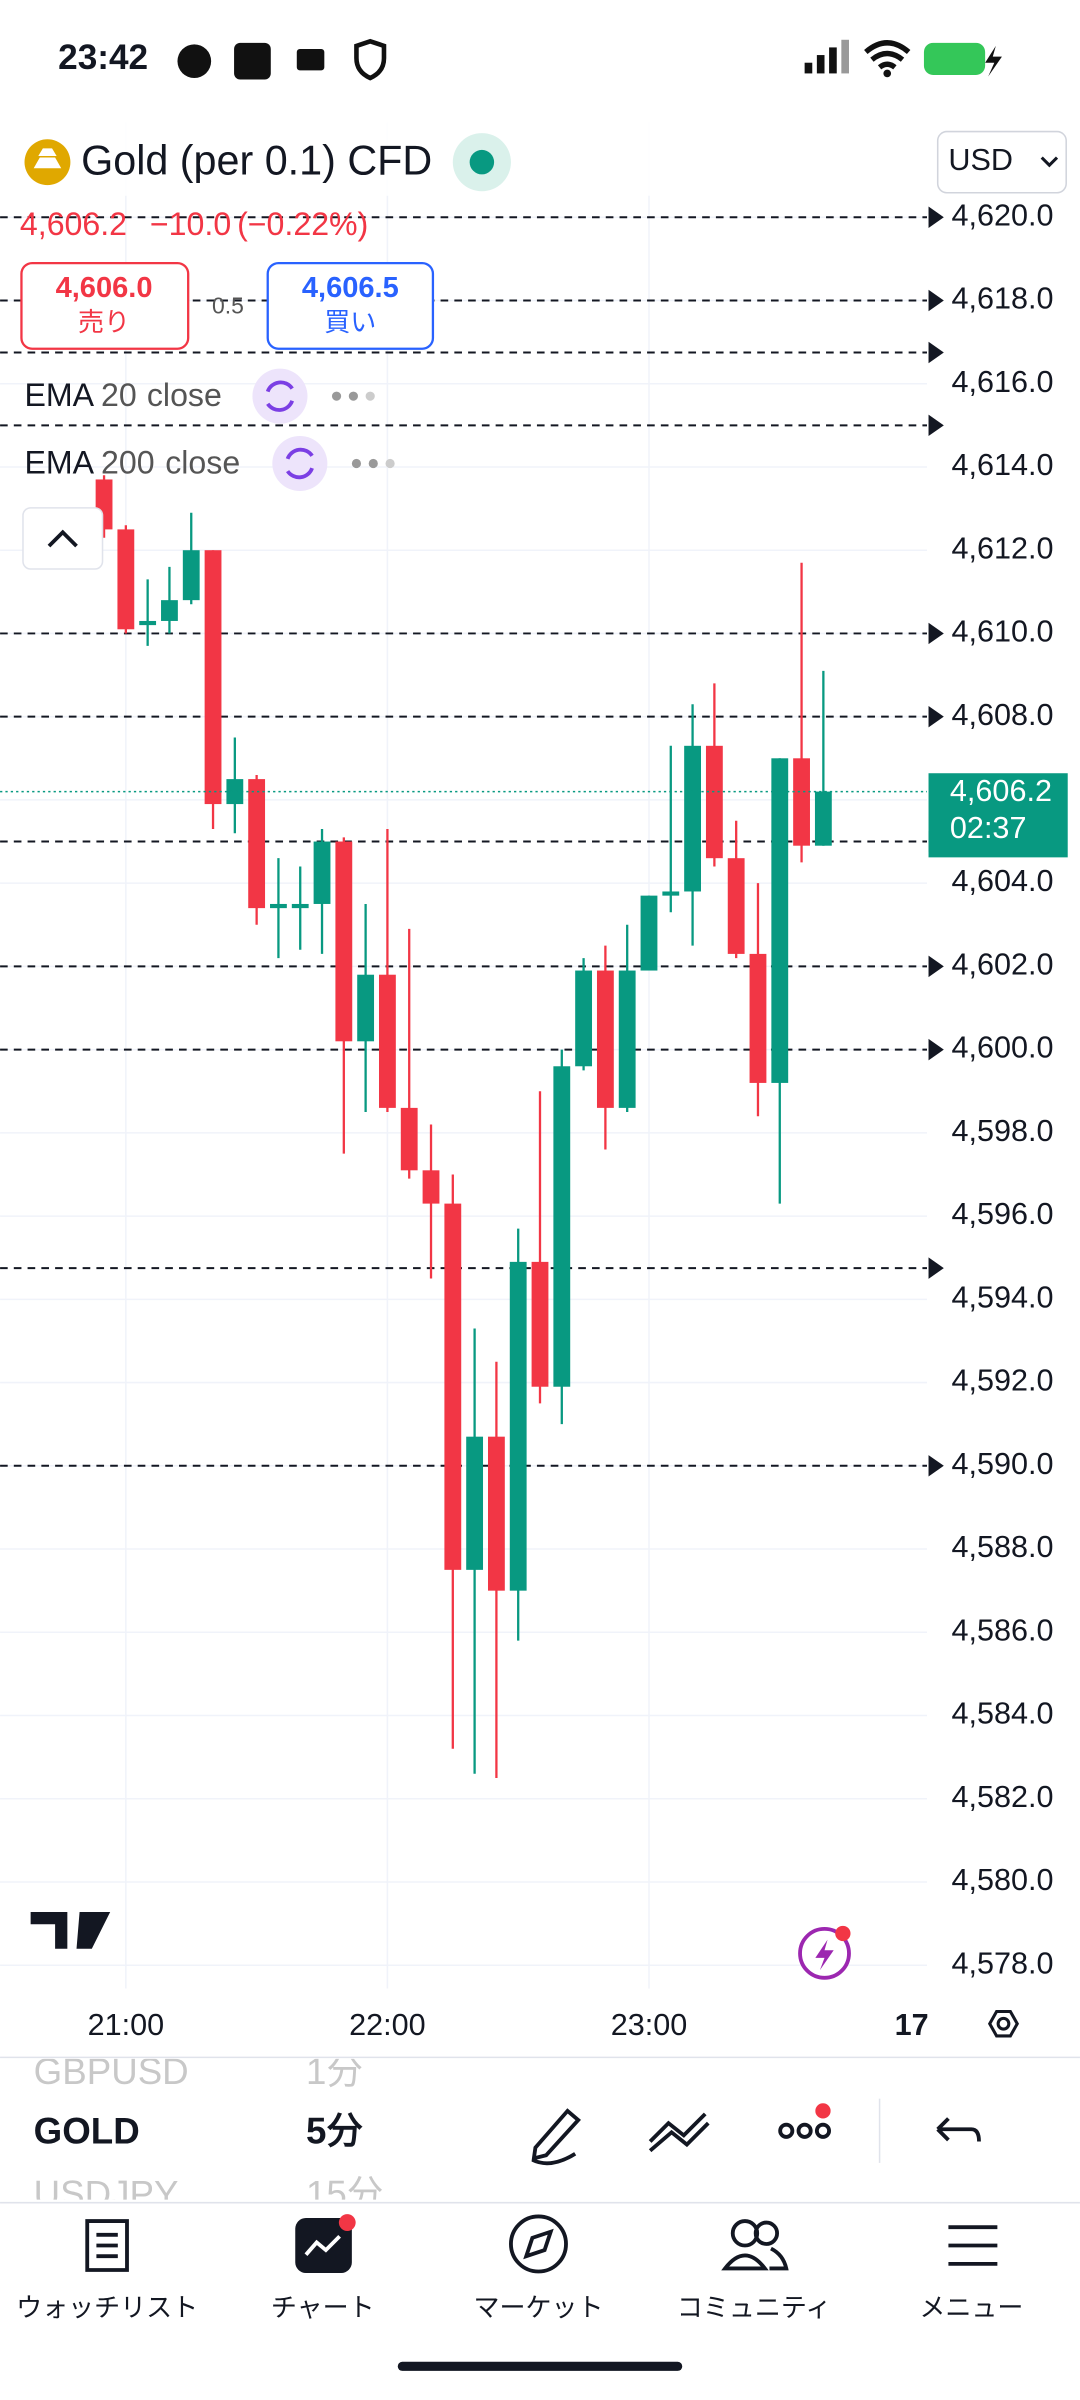 The width and height of the screenshot is (1080, 2400). What do you see at coordinates (1002, 465) in the screenshot?
I see `y-tick-label: 4,614.0` at bounding box center [1002, 465].